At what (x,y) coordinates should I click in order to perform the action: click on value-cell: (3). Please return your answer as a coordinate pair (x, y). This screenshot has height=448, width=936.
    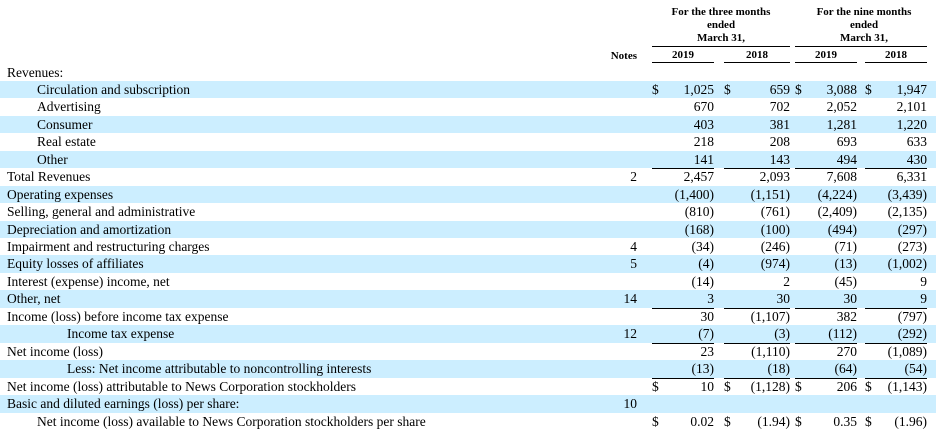
    Looking at the image, I should click on (757, 334).